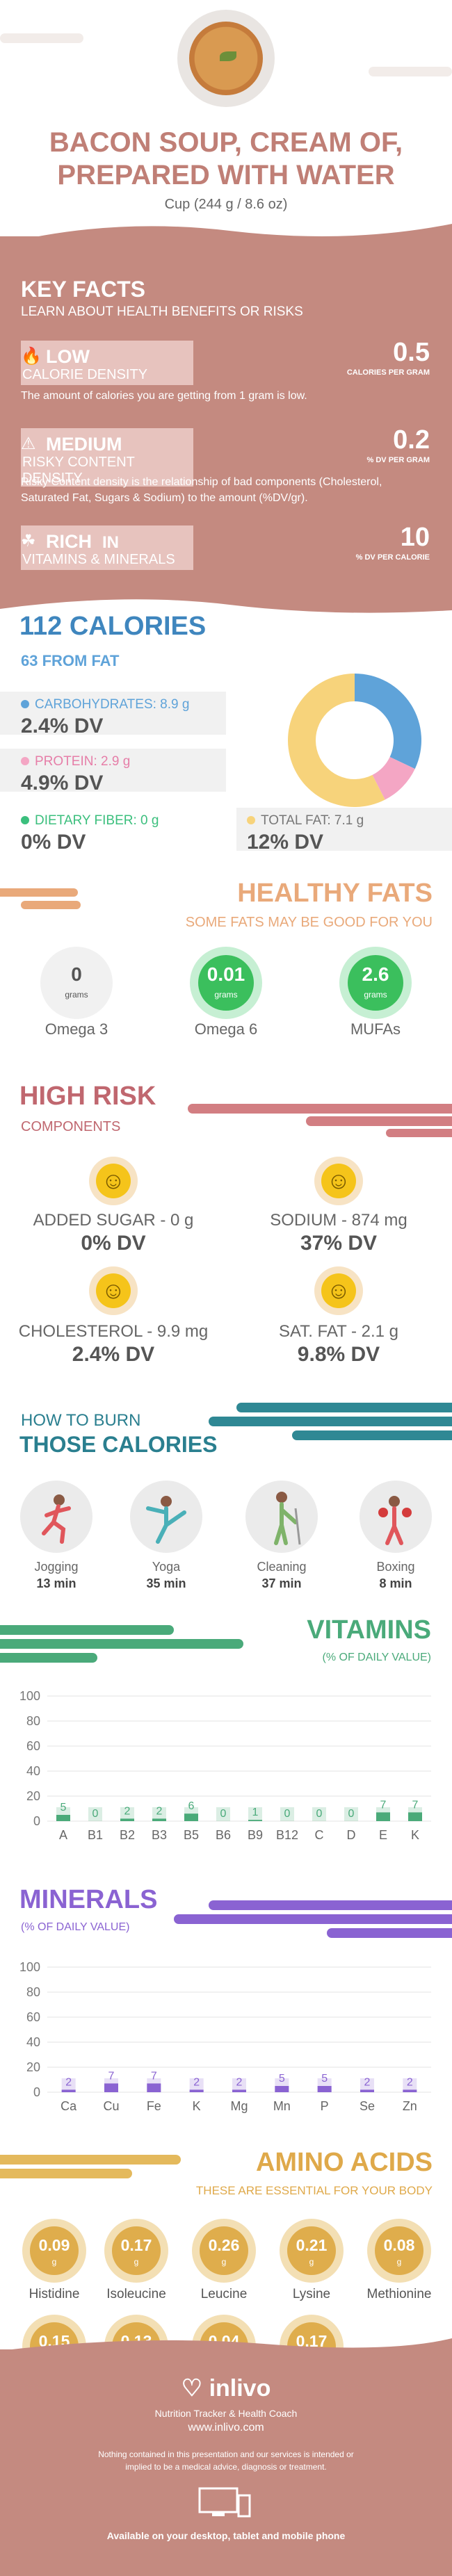  I want to click on cholesterol-face: ☺, so click(113, 1290).